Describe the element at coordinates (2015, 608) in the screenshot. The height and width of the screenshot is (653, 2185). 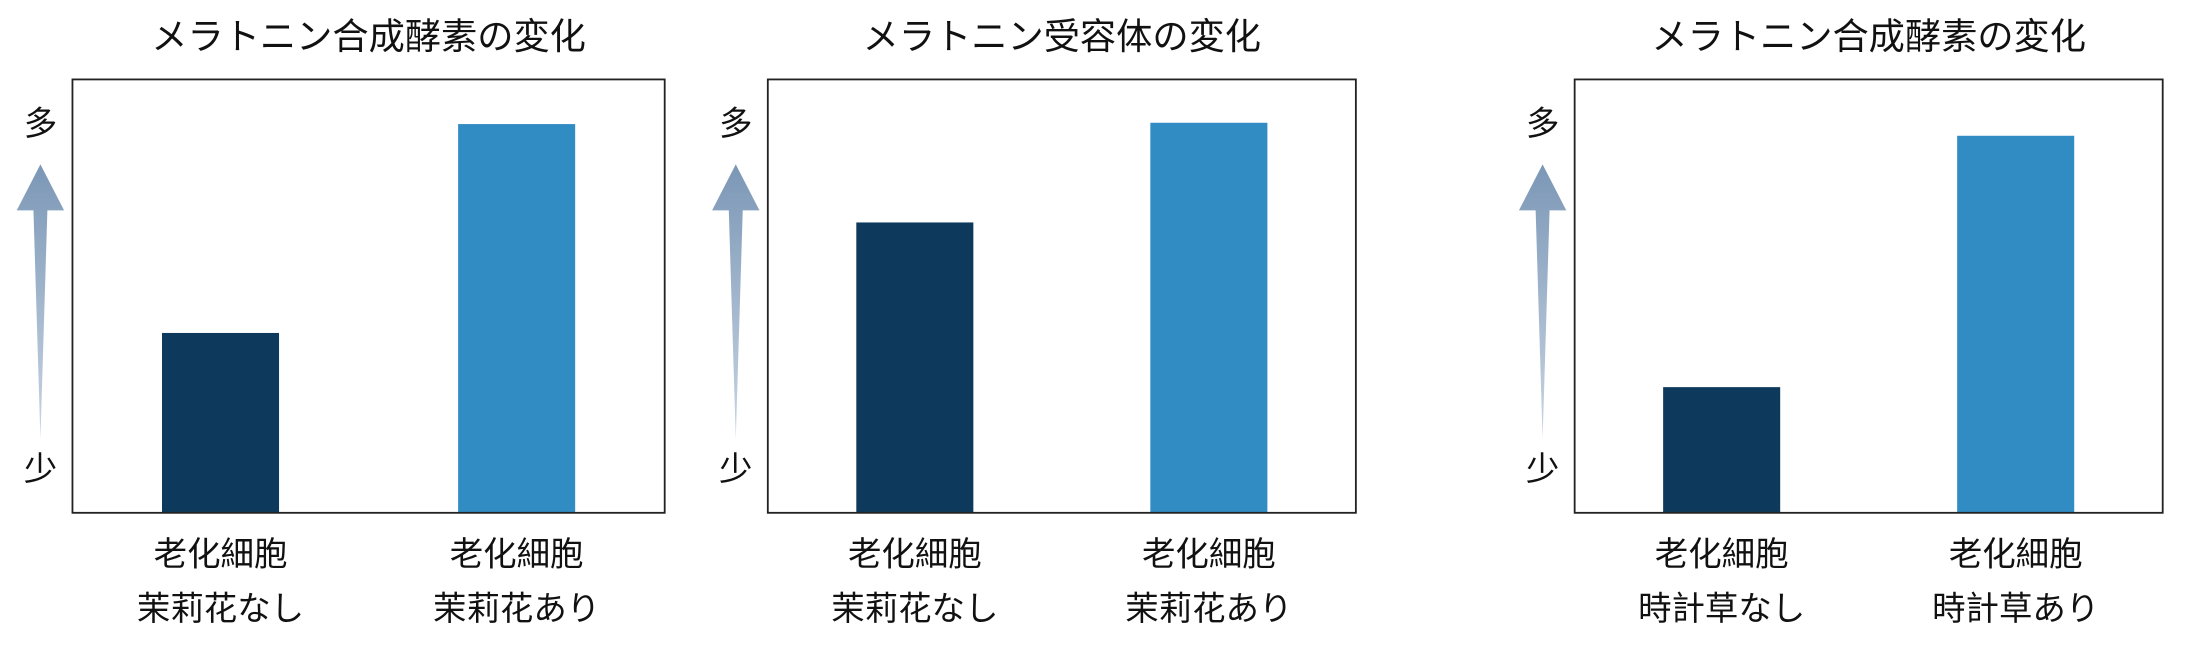
I see `x-tick-label: 時計草あり` at that location.